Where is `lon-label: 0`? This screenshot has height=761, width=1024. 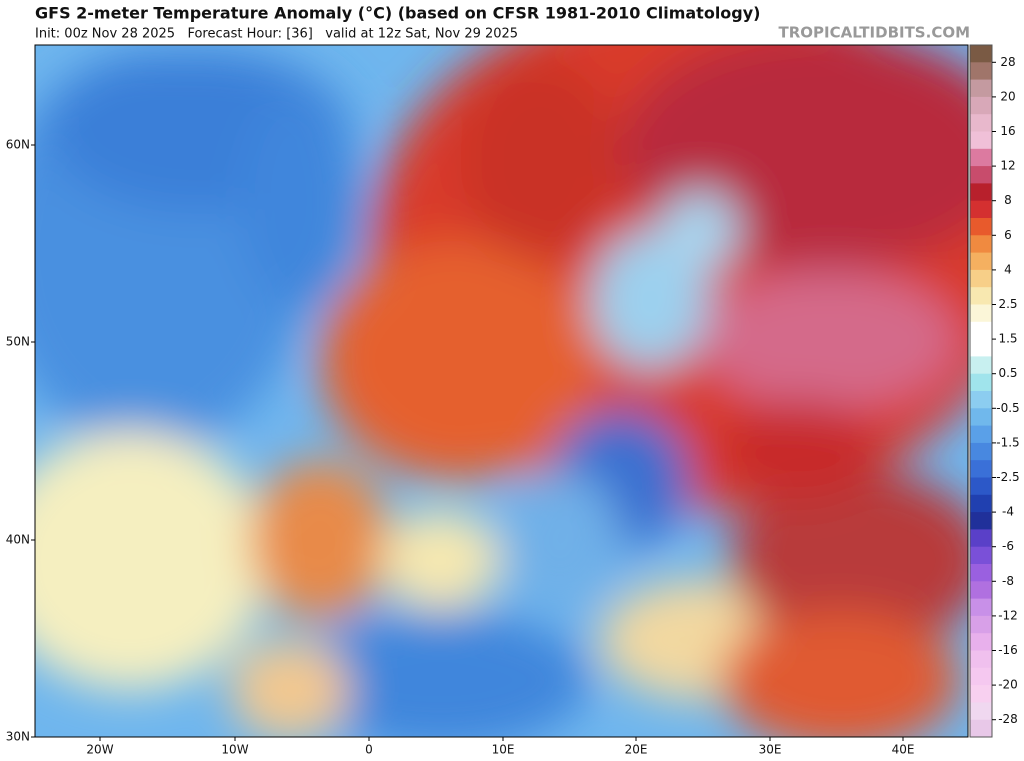 lon-label: 0 is located at coordinates (369, 750).